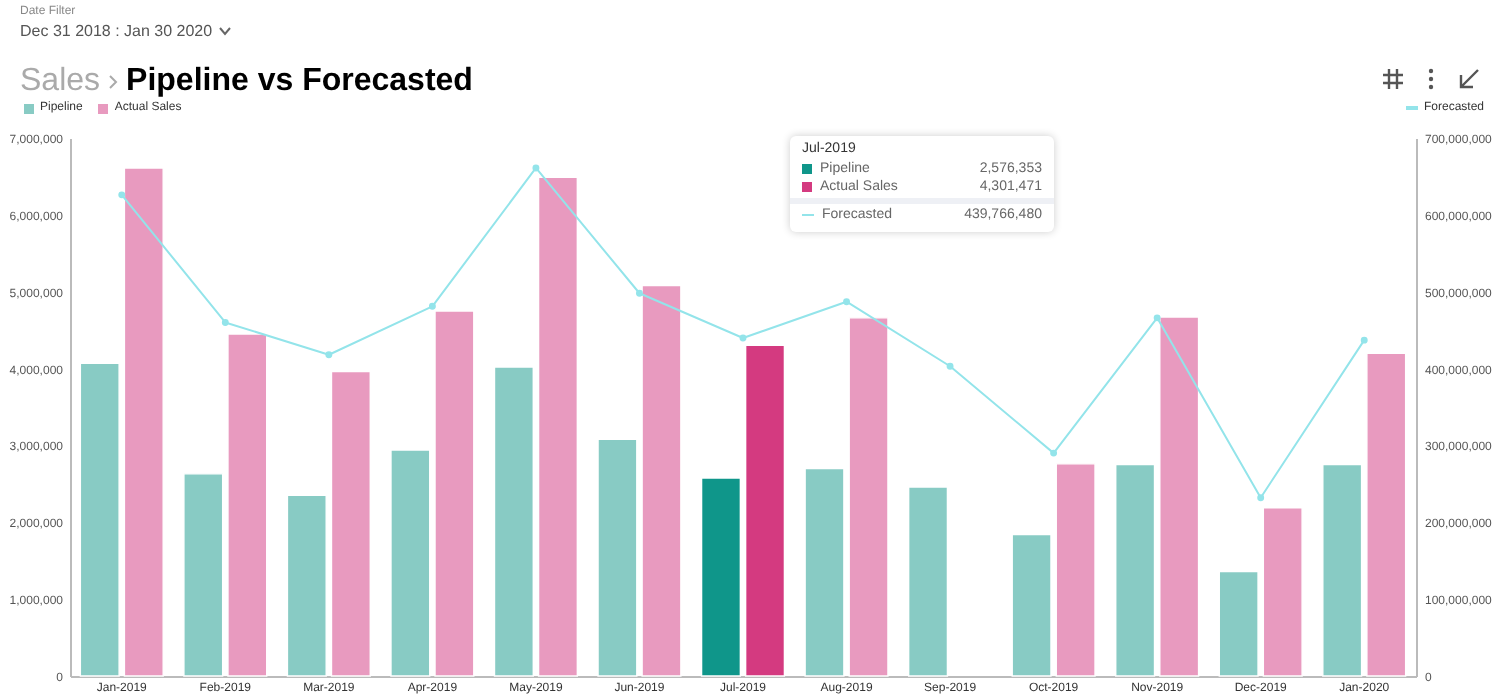 The width and height of the screenshot is (1500, 700). Describe the element at coordinates (299, 82) in the screenshot. I see `chart-title: Pipeline vs Forecasted` at that location.